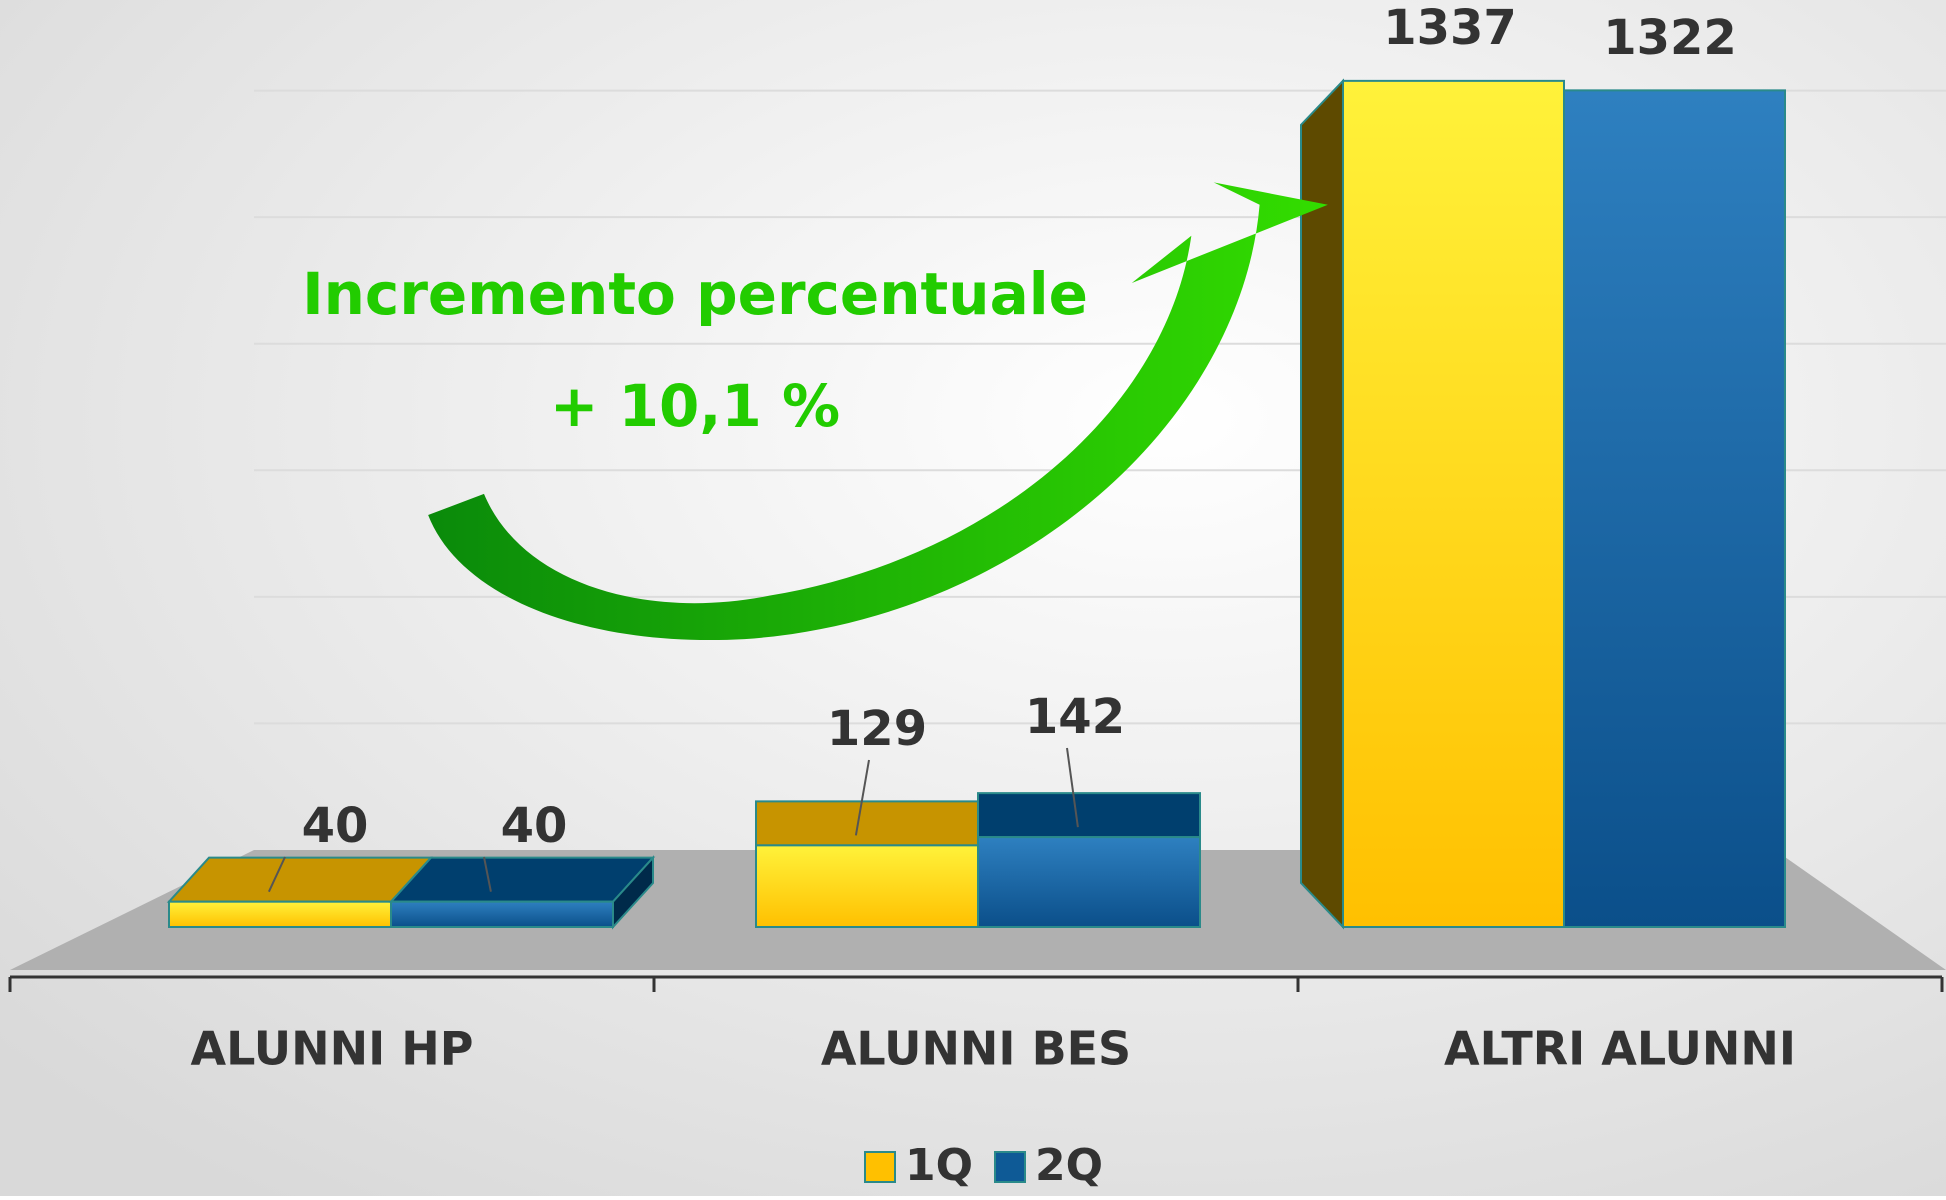  I want to click on x-tick-label: ALTRI ALUNNI, so click(1620, 1049).